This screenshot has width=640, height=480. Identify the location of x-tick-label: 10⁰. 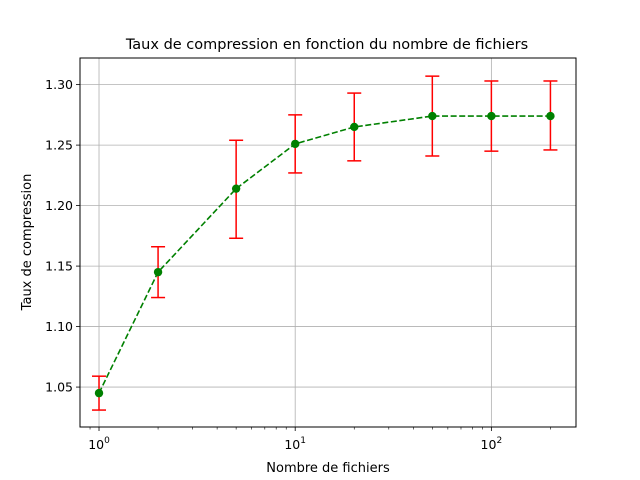
(99, 444).